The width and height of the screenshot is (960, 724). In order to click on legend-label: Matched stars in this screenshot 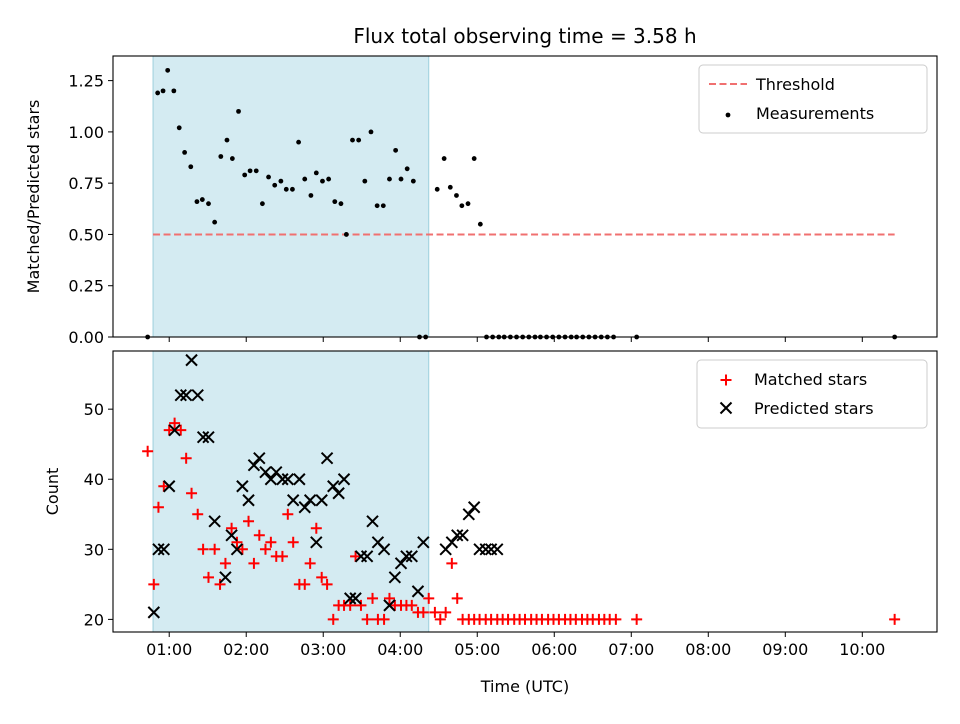, I will do `click(810, 379)`.